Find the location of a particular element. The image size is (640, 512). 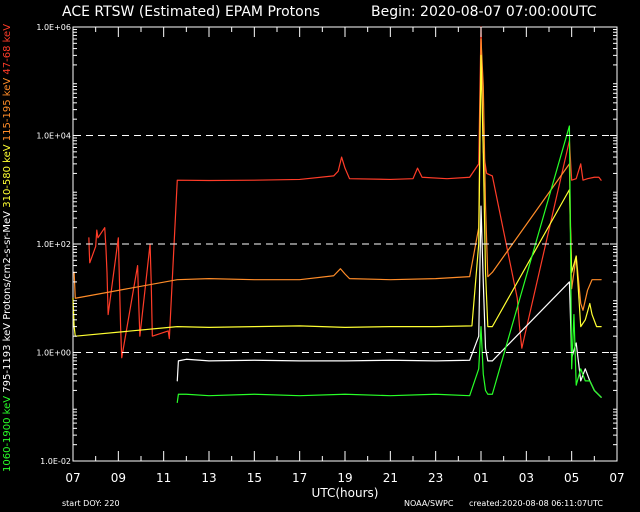

noaa-swpc-text: NOAA/SWPC is located at coordinates (429, 503).